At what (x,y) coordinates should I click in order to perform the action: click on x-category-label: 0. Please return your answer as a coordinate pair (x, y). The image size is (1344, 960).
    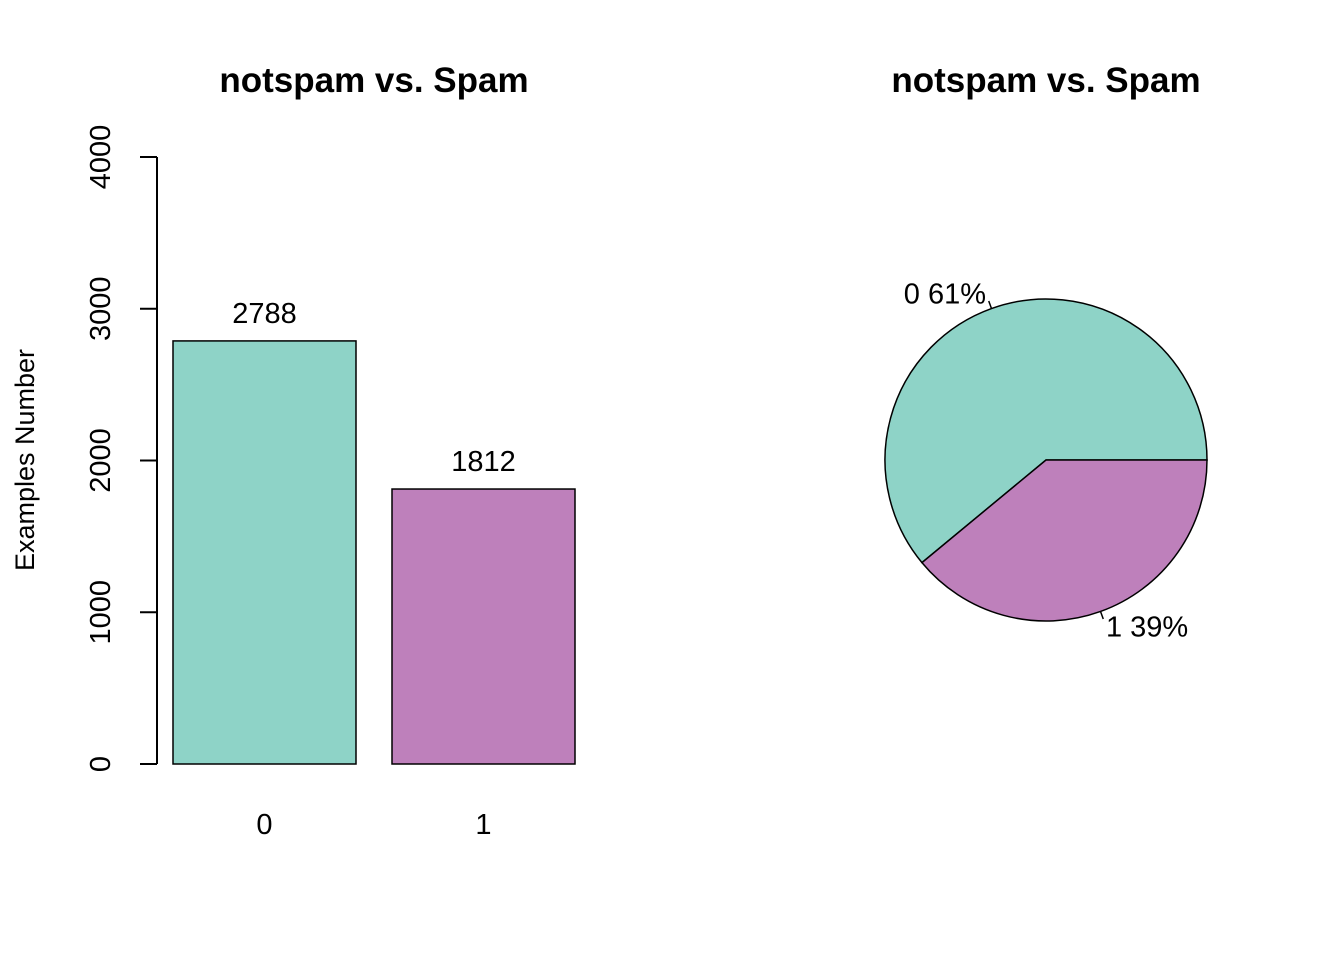
    Looking at the image, I should click on (264, 825).